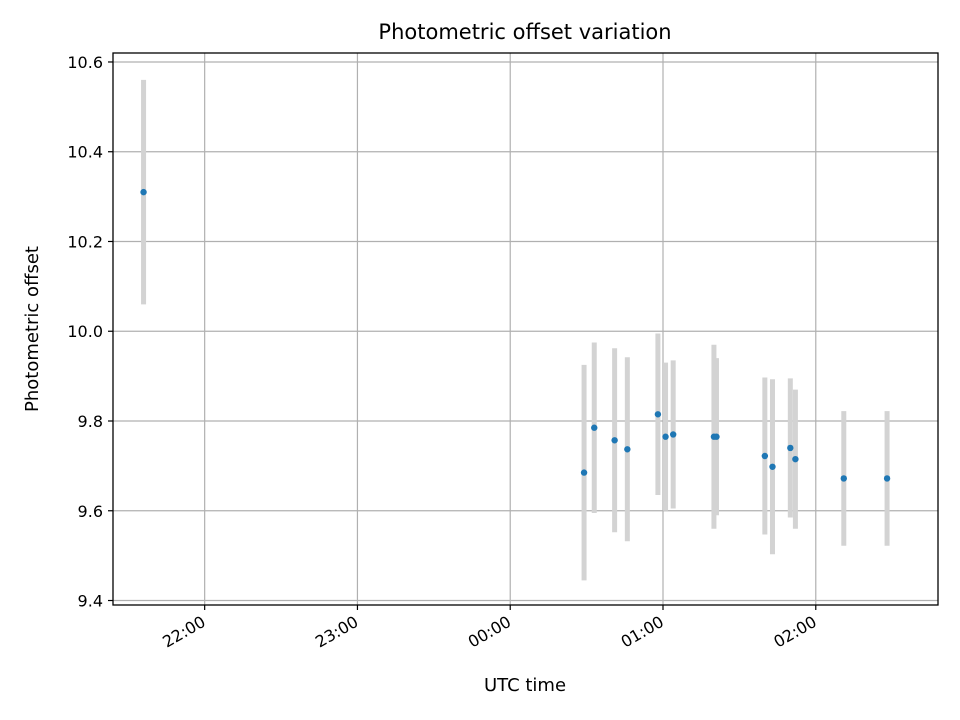 This screenshot has width=960, height=720. Describe the element at coordinates (524, 32) in the screenshot. I see `chart-title: Photometric offset variation` at that location.